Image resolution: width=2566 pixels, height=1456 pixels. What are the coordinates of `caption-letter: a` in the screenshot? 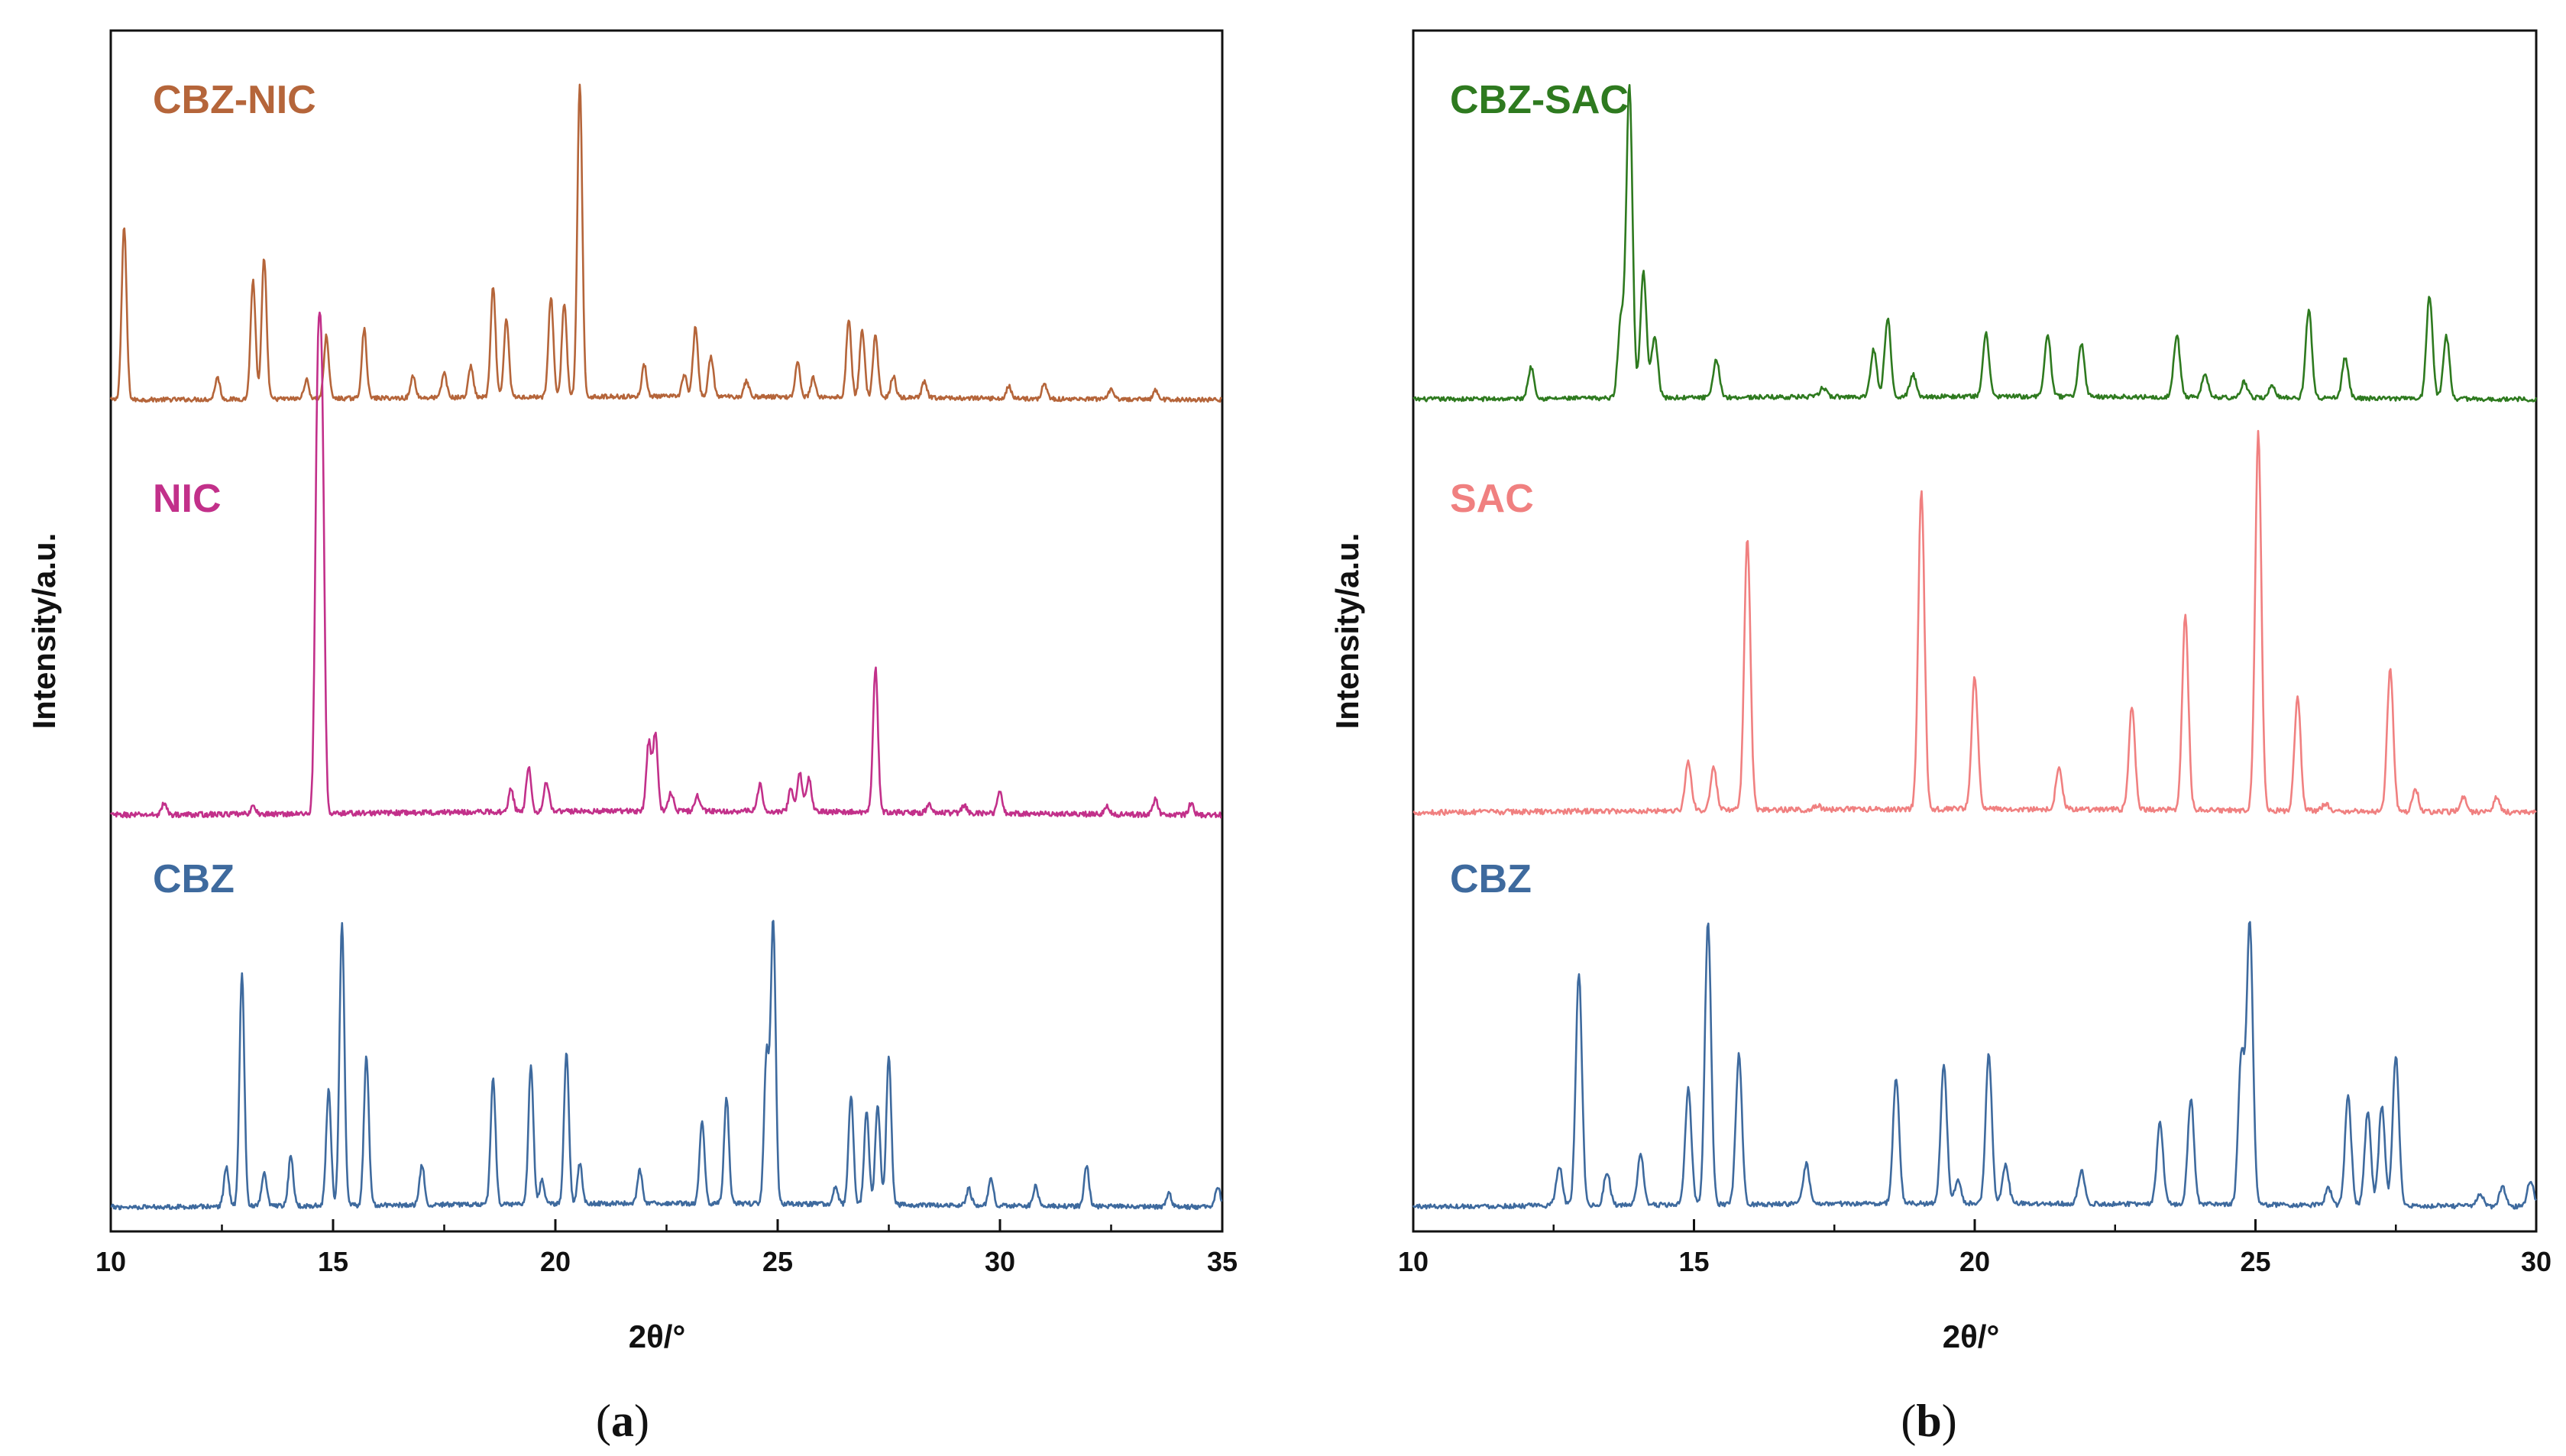 It's located at (622, 1421).